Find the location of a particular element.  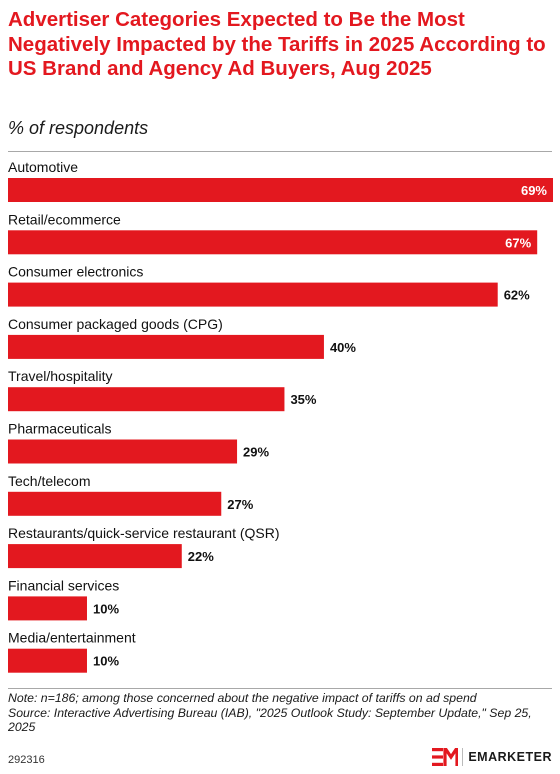

category-label-tech-telecom: Tech/telecom is located at coordinates (49, 481).